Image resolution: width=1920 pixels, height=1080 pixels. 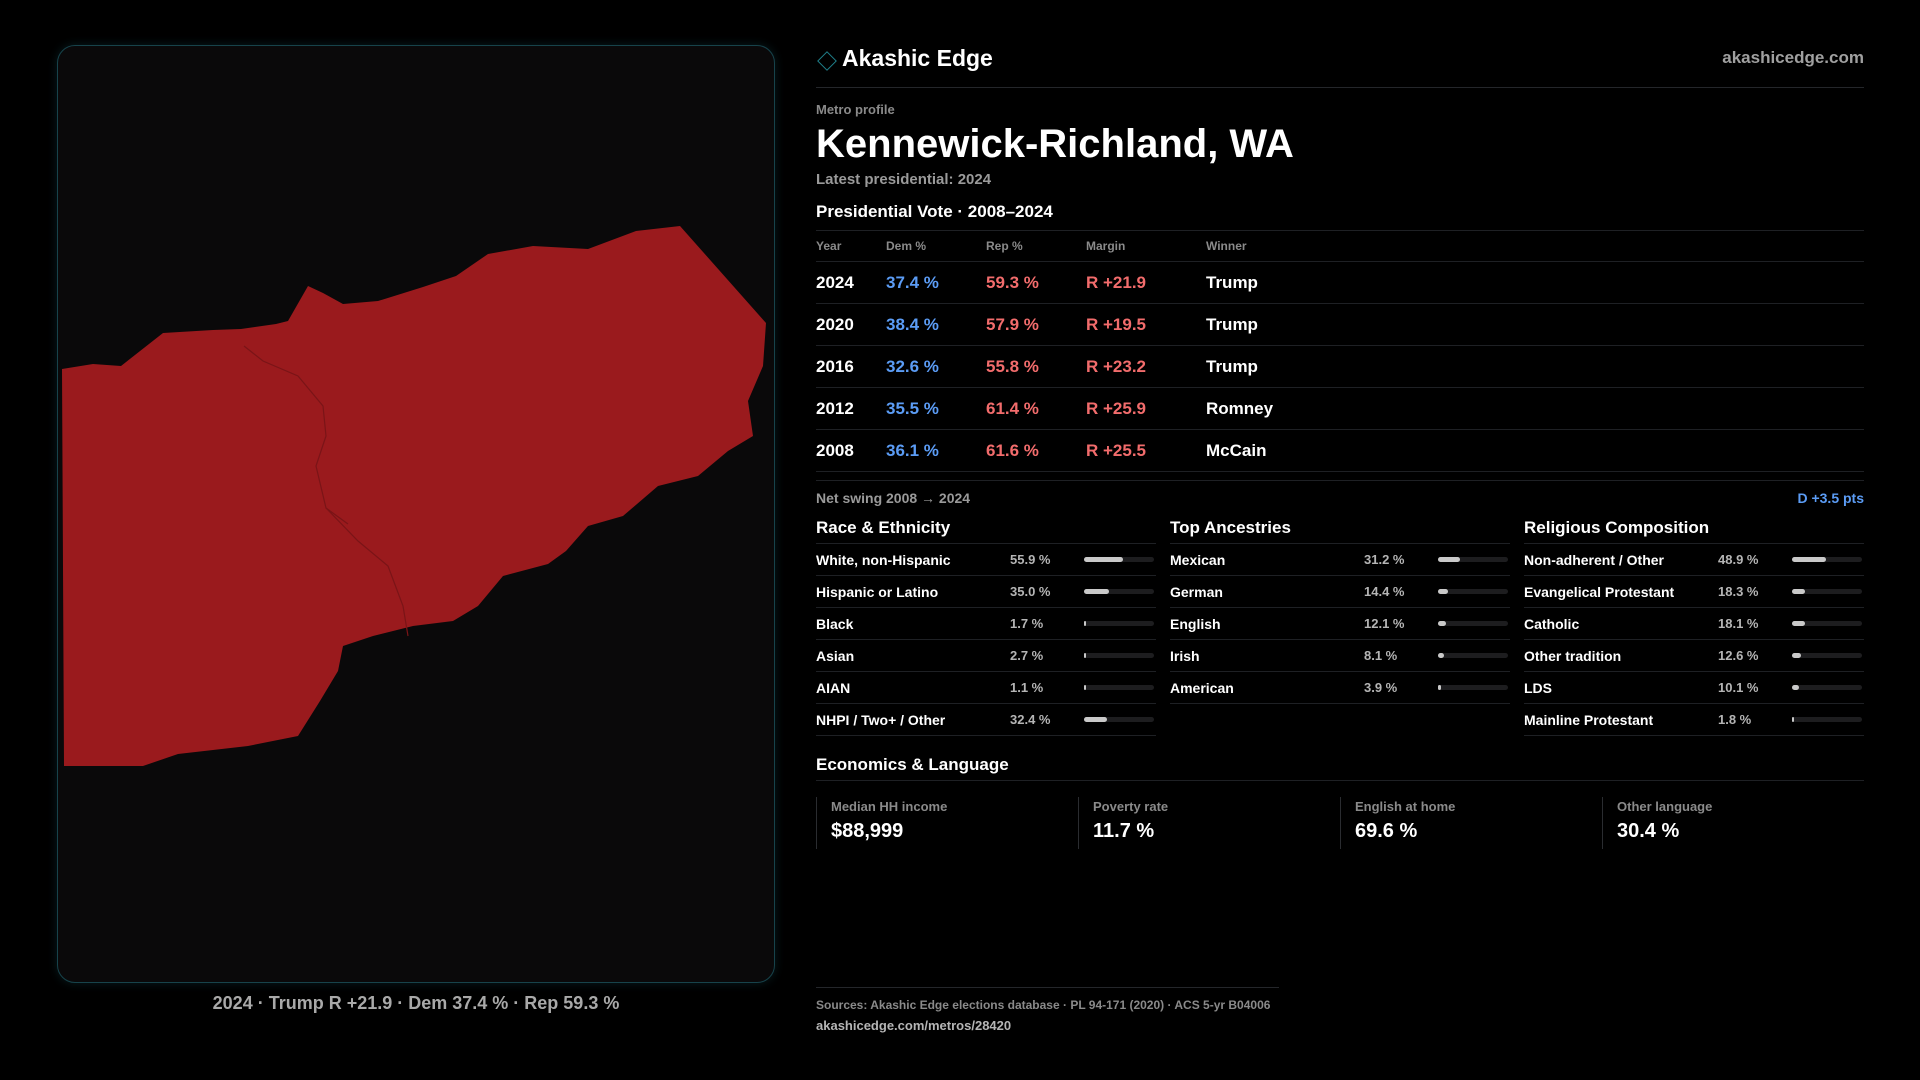 What do you see at coordinates (877, 591) in the screenshot?
I see `race-label: Hispanic or Latino` at bounding box center [877, 591].